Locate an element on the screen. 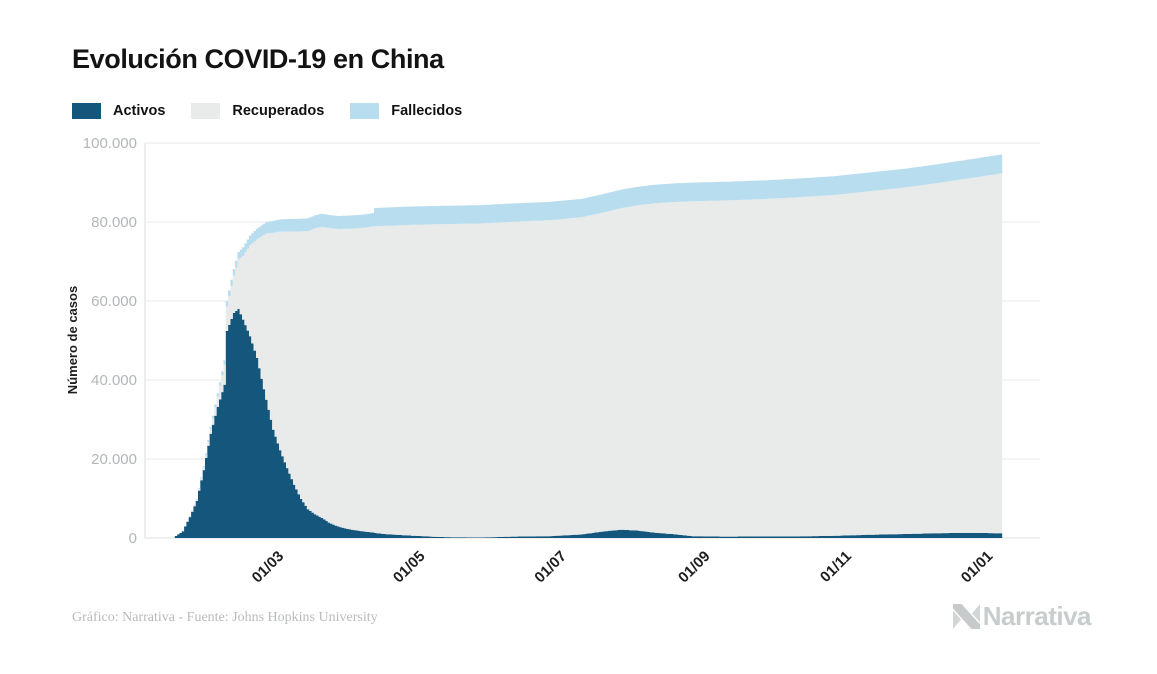 The image size is (1157, 674). legend-item-fallecidos: Fallecidos is located at coordinates (406, 111).